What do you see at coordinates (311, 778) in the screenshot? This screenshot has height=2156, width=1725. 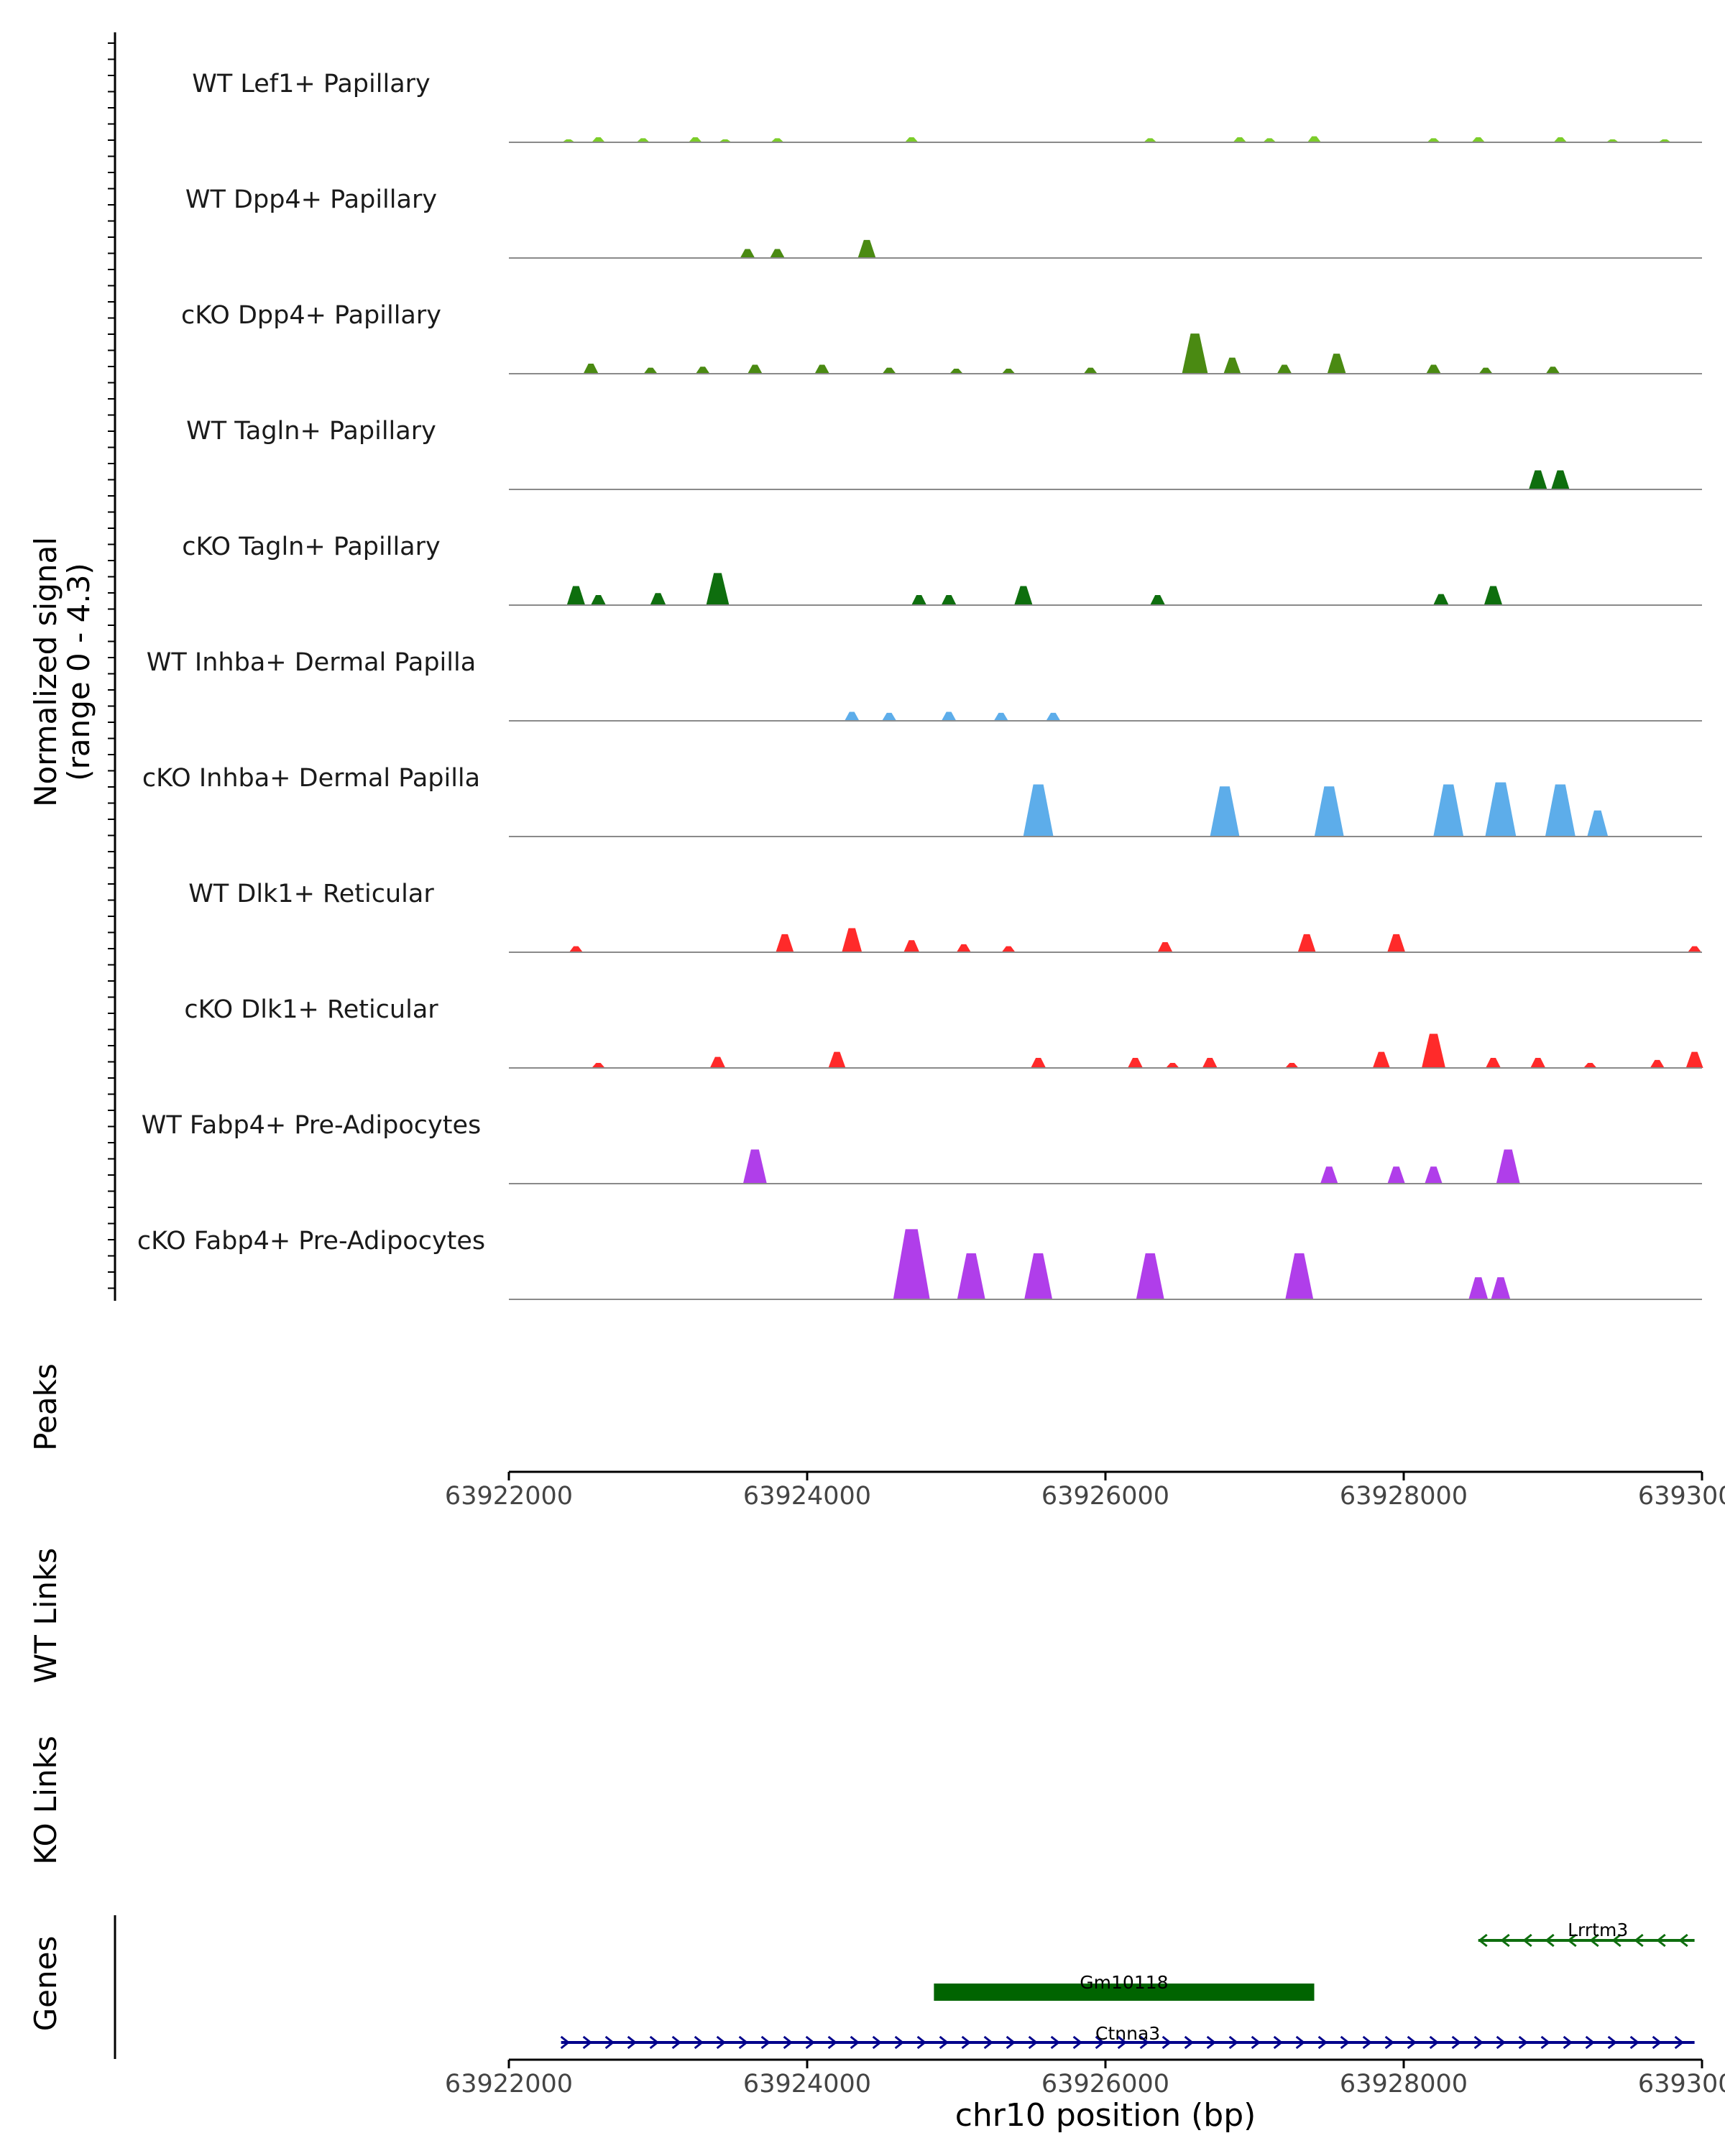 I see `track-label: cKO Inhba+ Dermal Papilla` at bounding box center [311, 778].